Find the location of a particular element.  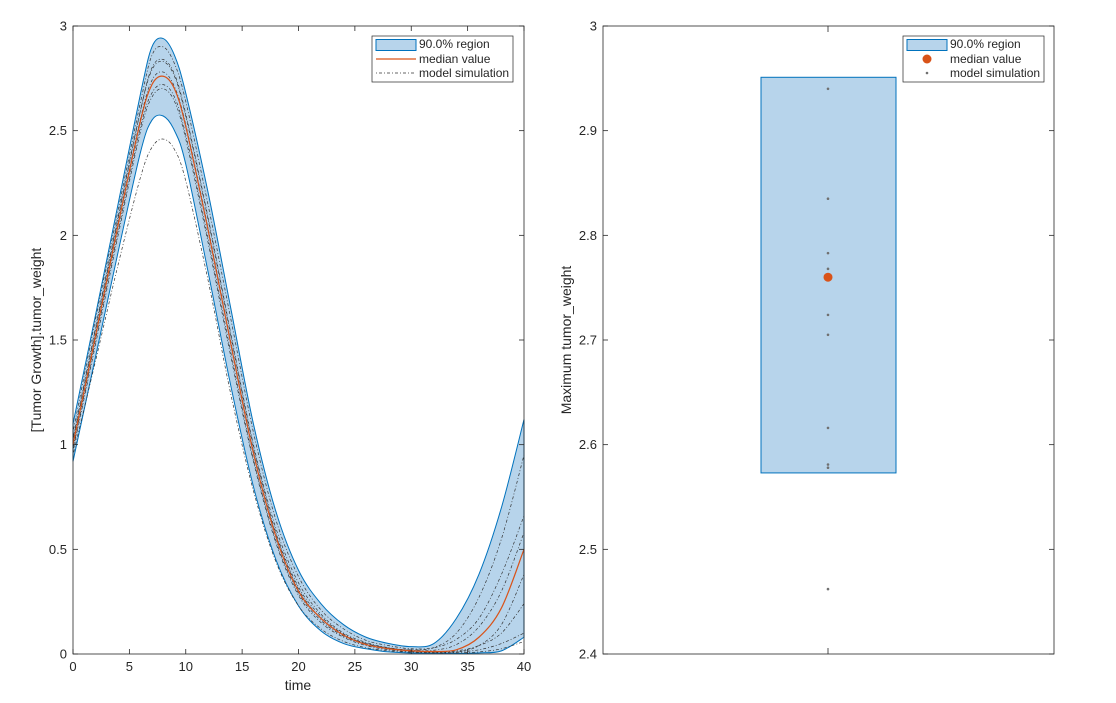

y-tick-label: 2.9 is located at coordinates (588, 130).